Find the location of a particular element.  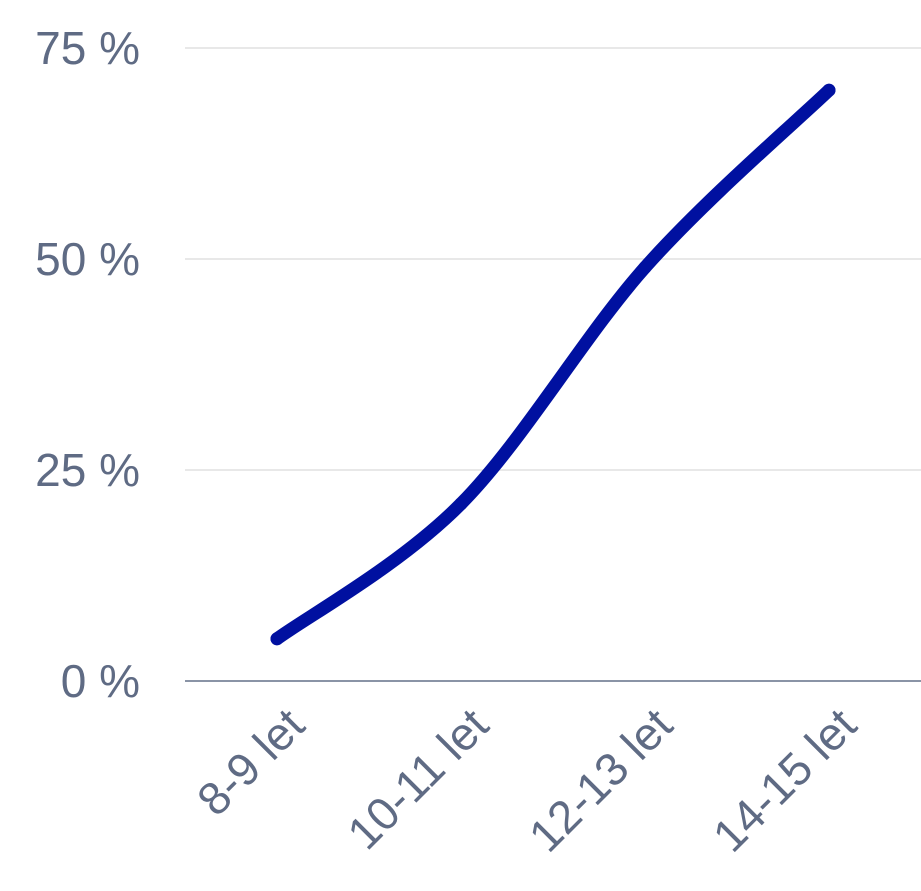

x-tick-label: 14-15 let is located at coordinates (785, 780).